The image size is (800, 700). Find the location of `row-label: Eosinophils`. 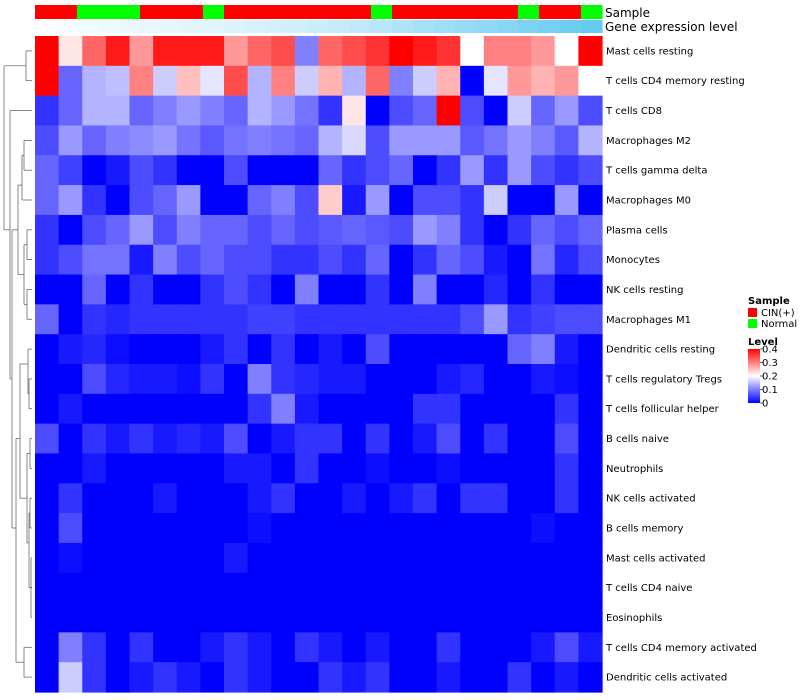

row-label: Eosinophils is located at coordinates (634, 618).